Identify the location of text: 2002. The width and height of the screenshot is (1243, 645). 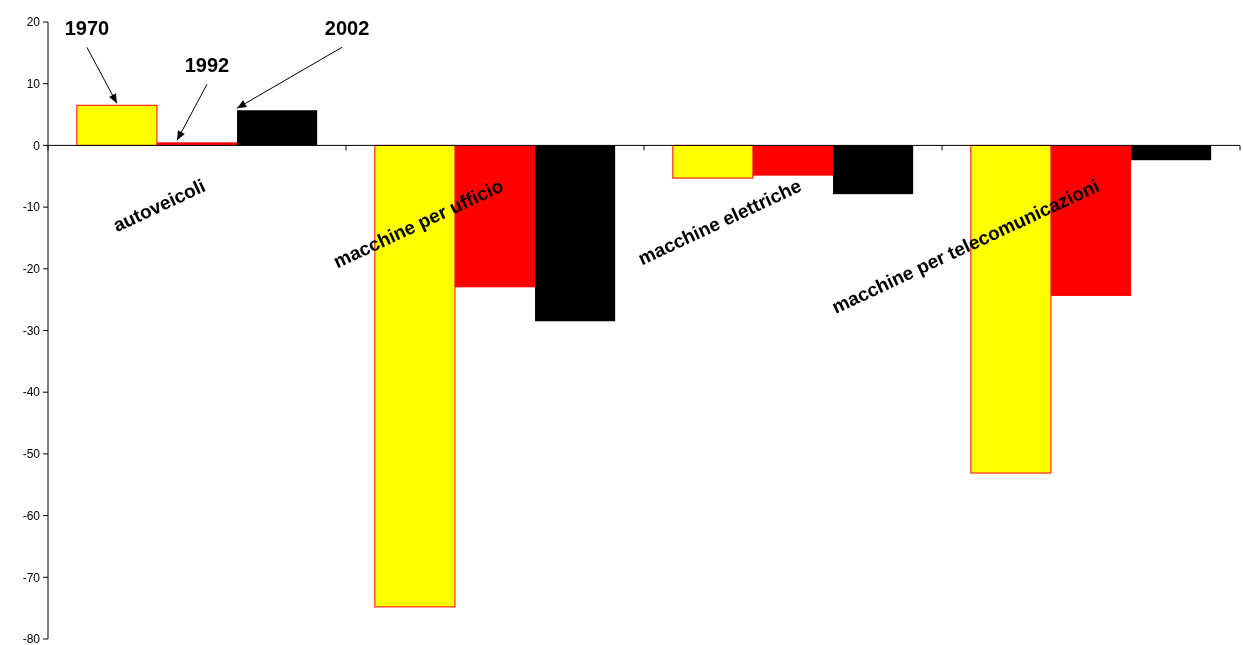
(347, 28).